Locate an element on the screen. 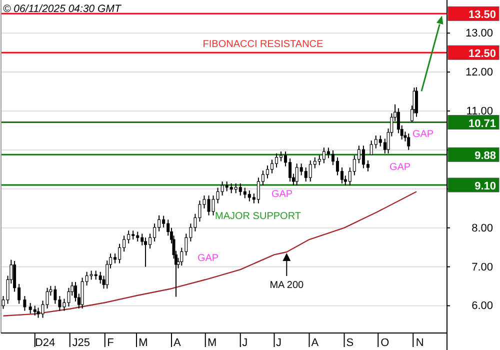 The height and width of the screenshot is (350, 500). annotation: FIBONACCI RESISTANCE is located at coordinates (263, 44).